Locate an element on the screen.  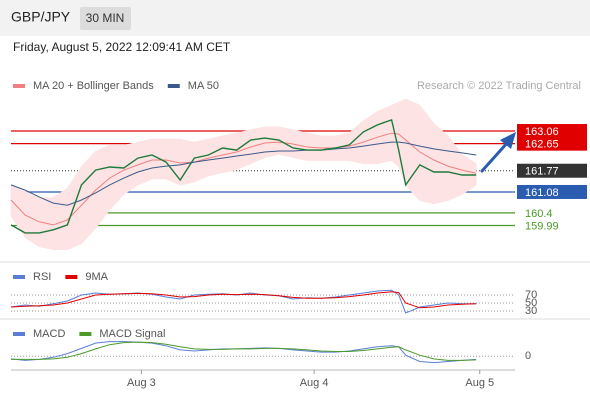
legend-label: MACD is located at coordinates (49, 334).